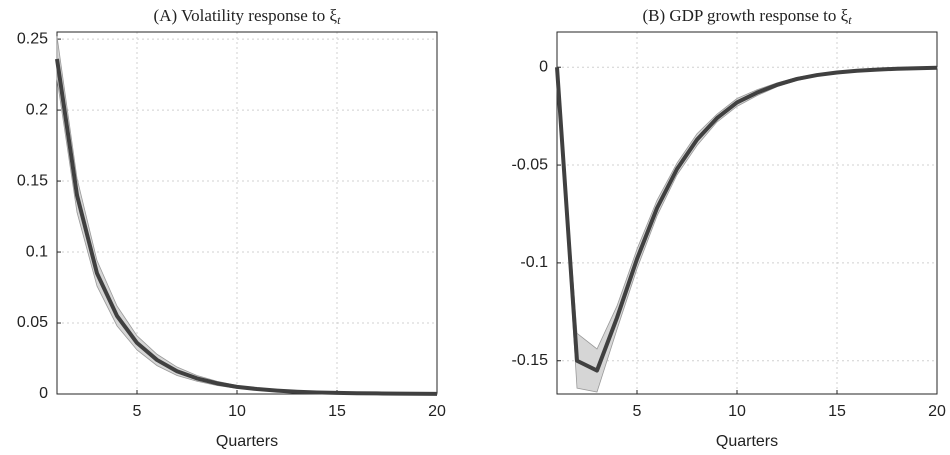 The image size is (950, 455). I want to click on y-tick-label: 0.25, so click(32, 38).